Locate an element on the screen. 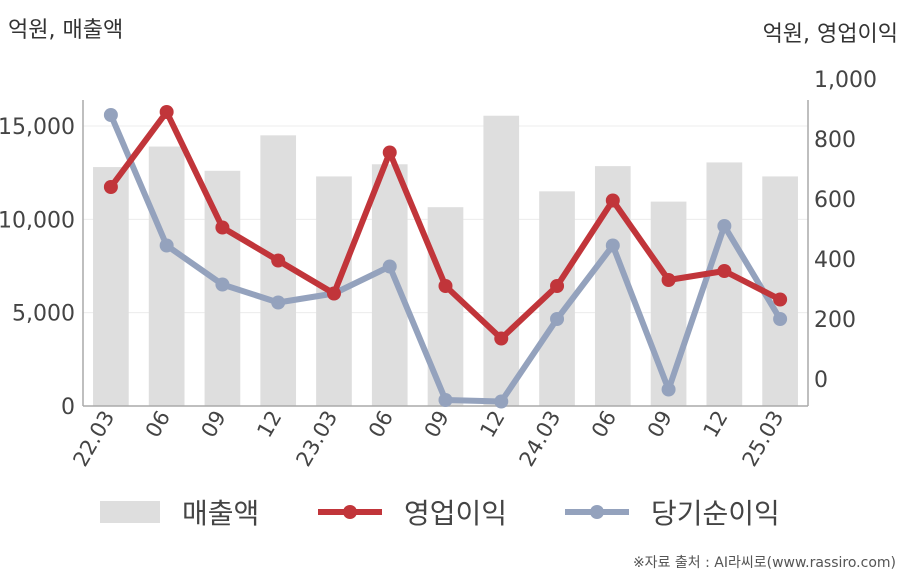  source-note: ※자료 출처 : AI라씨로(www.rassiro.com) is located at coordinates (764, 563).